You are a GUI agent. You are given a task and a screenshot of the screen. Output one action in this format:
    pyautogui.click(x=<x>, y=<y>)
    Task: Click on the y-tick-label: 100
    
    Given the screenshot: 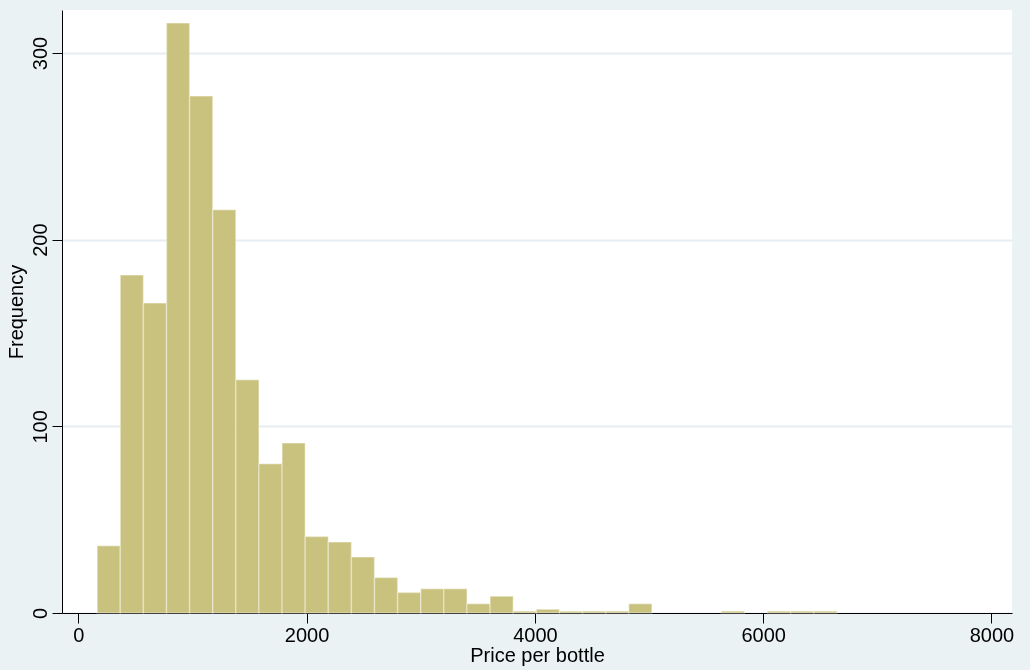 What is the action you would take?
    pyautogui.click(x=39, y=427)
    